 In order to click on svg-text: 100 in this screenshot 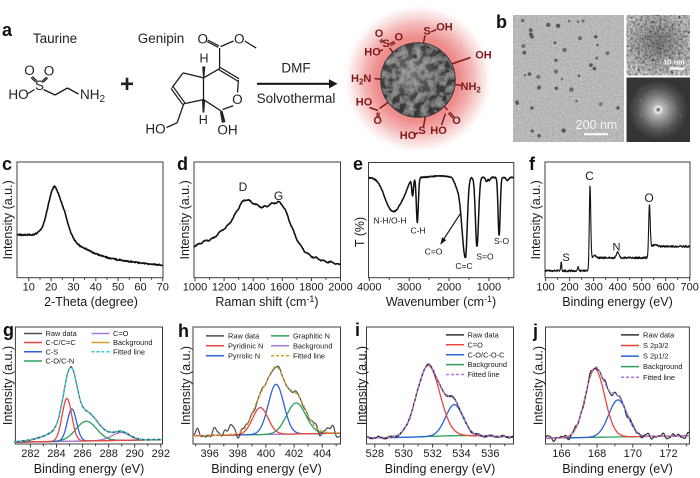, I will do `click(545, 288)`.